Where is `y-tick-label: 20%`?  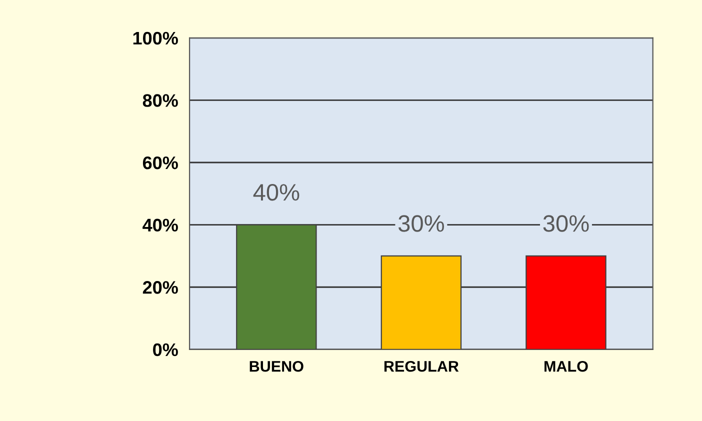 y-tick-label: 20% is located at coordinates (160, 287).